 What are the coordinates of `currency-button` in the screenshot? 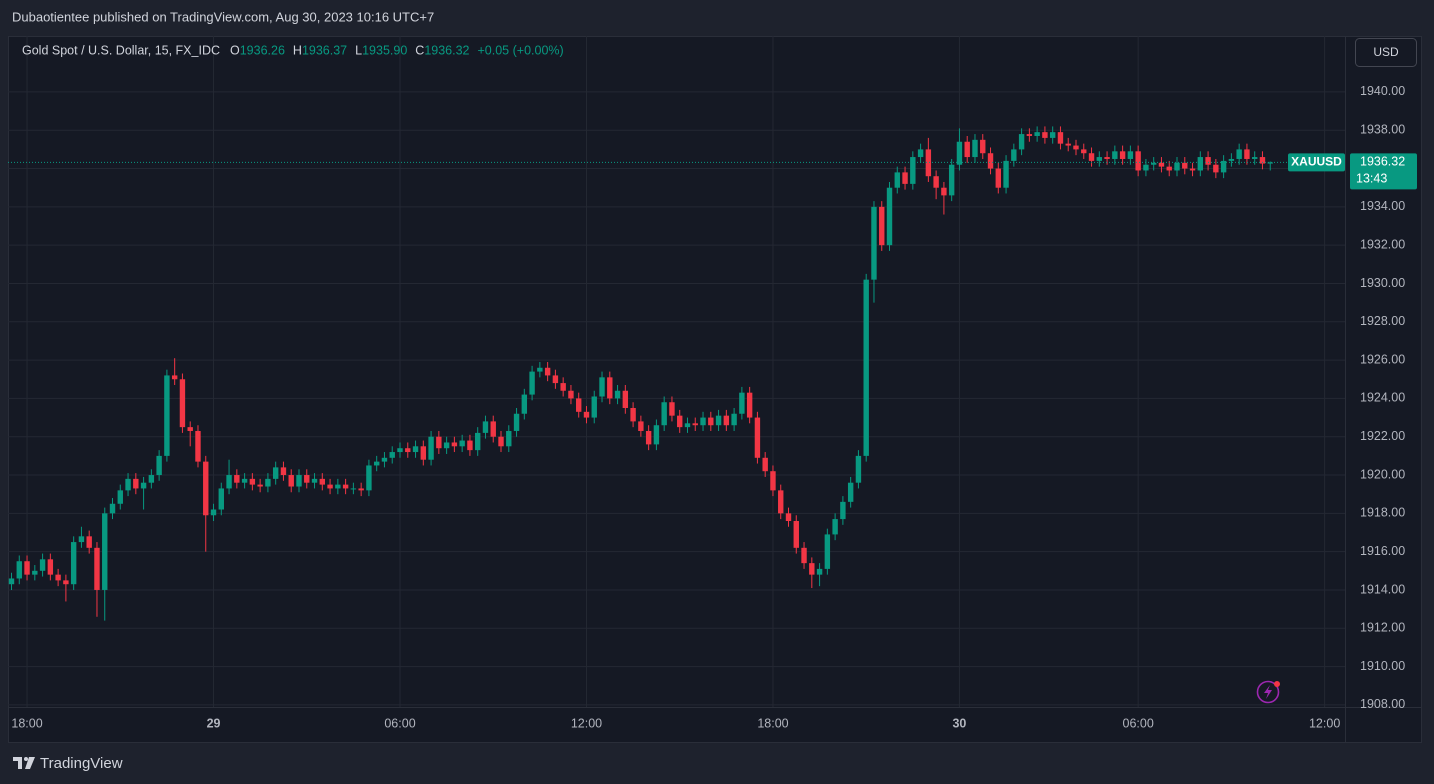 It's located at (1386, 52).